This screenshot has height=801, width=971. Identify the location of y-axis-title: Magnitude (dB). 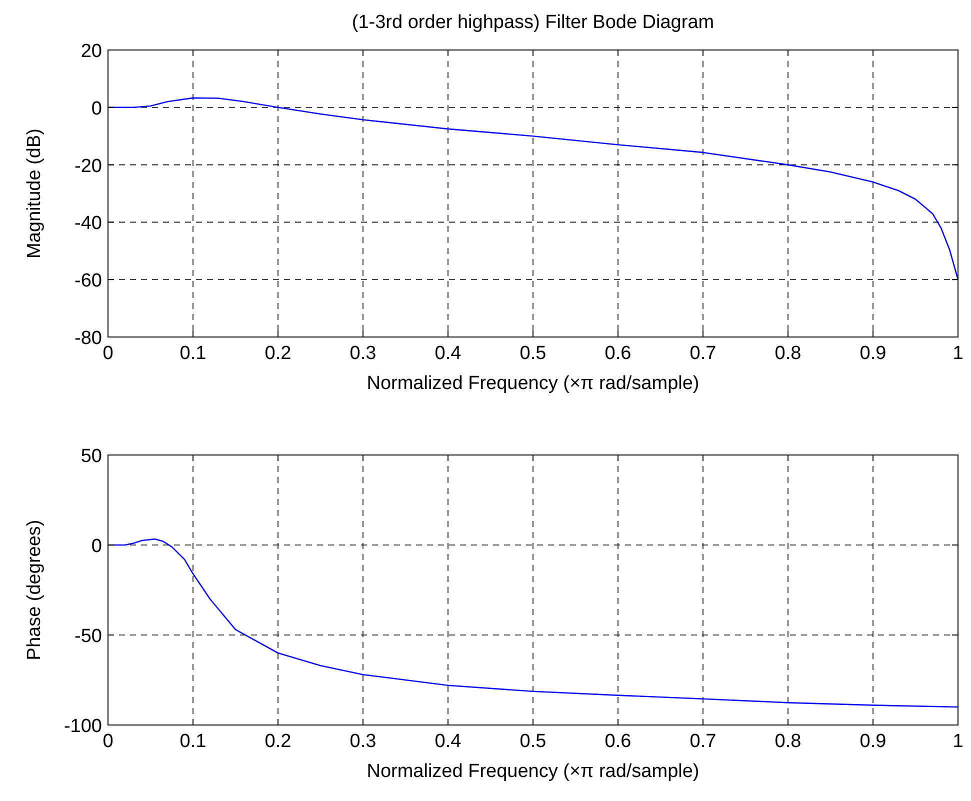
(34, 193).